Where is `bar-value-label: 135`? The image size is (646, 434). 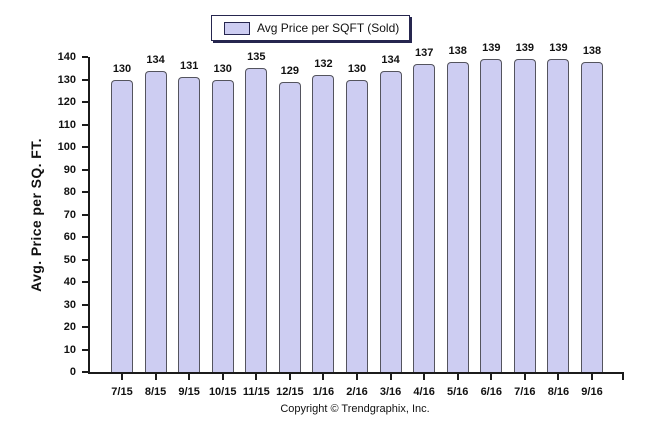
bar-value-label: 135 is located at coordinates (256, 57).